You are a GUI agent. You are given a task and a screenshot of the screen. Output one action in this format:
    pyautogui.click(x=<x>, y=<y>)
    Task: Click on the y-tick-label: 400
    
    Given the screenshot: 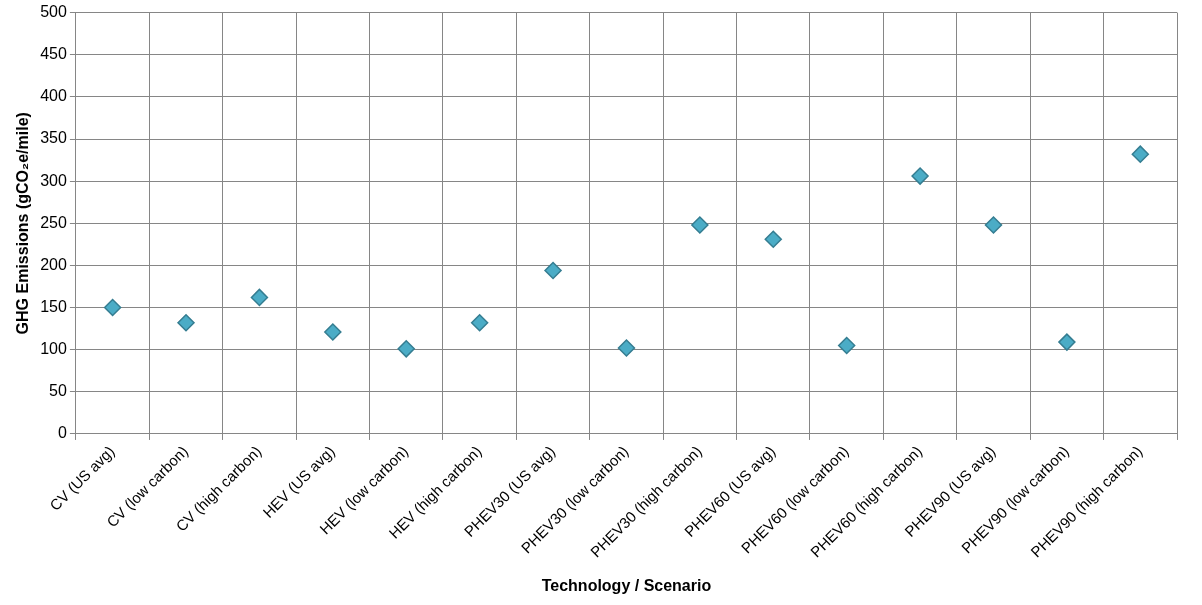 What is the action you would take?
    pyautogui.click(x=53, y=96)
    